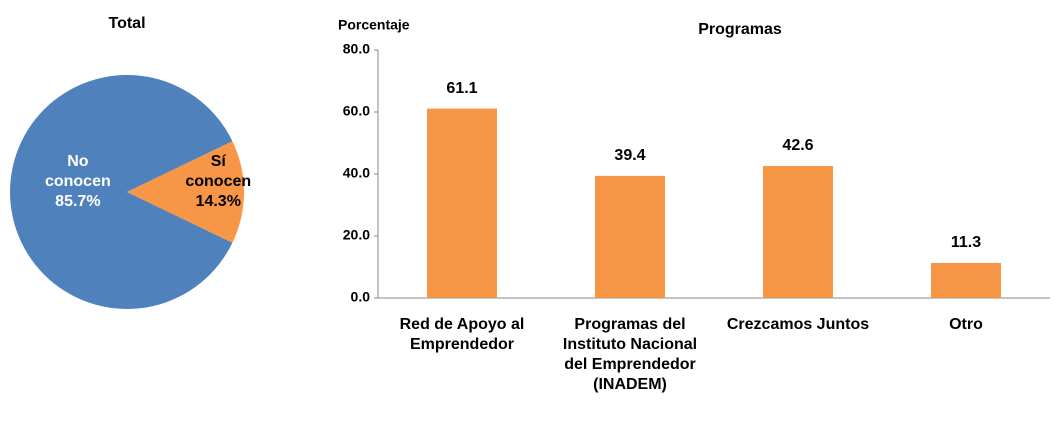 This screenshot has height=432, width=1057. I want to click on bar-value-label: 39.4, so click(629, 155).